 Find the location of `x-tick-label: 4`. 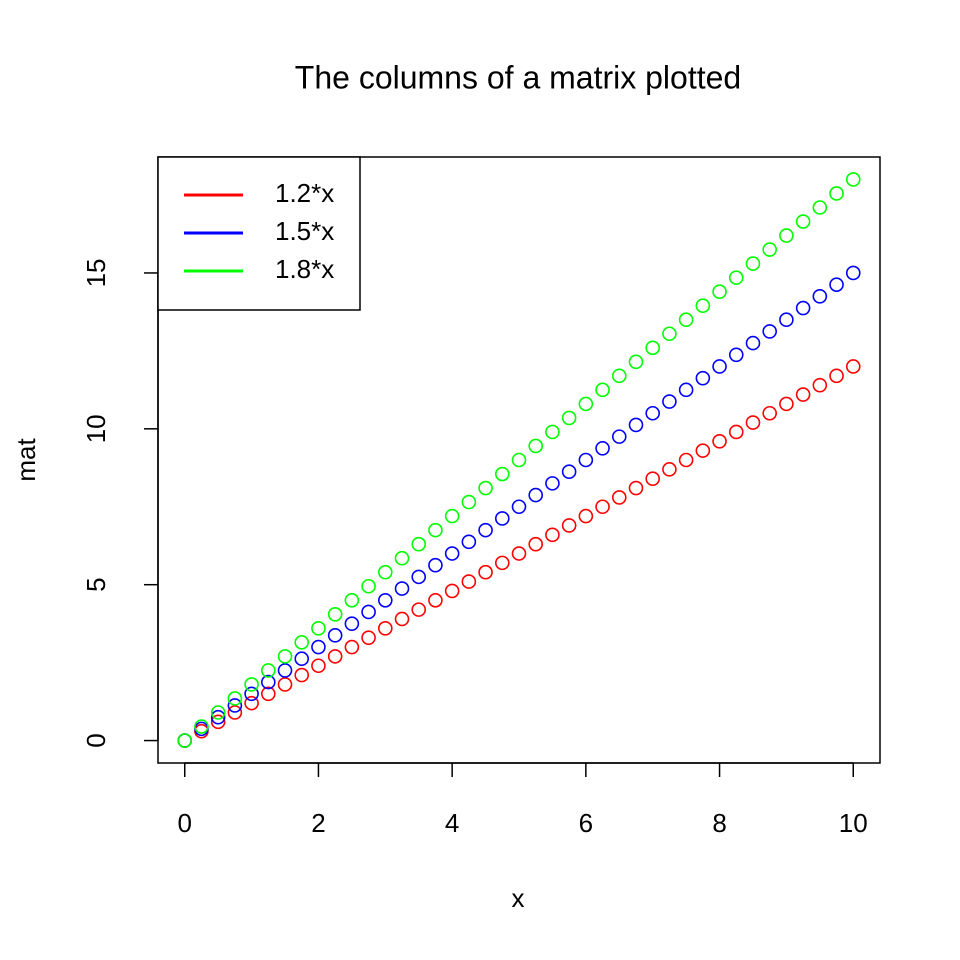

x-tick-label: 4 is located at coordinates (452, 823).